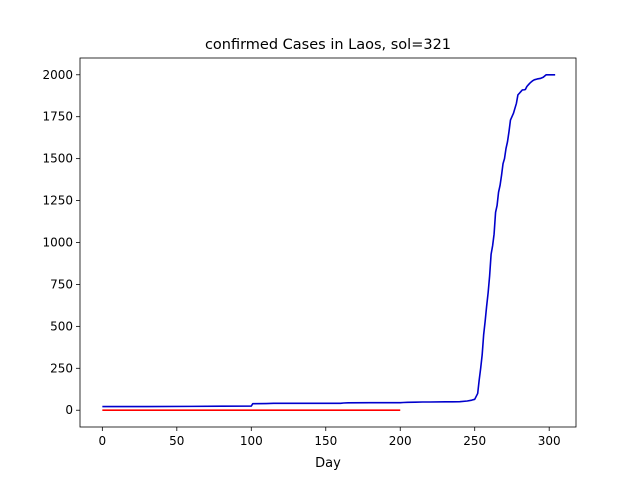 This screenshot has height=484, width=640. I want to click on y-tick-label: 500, so click(61, 326).